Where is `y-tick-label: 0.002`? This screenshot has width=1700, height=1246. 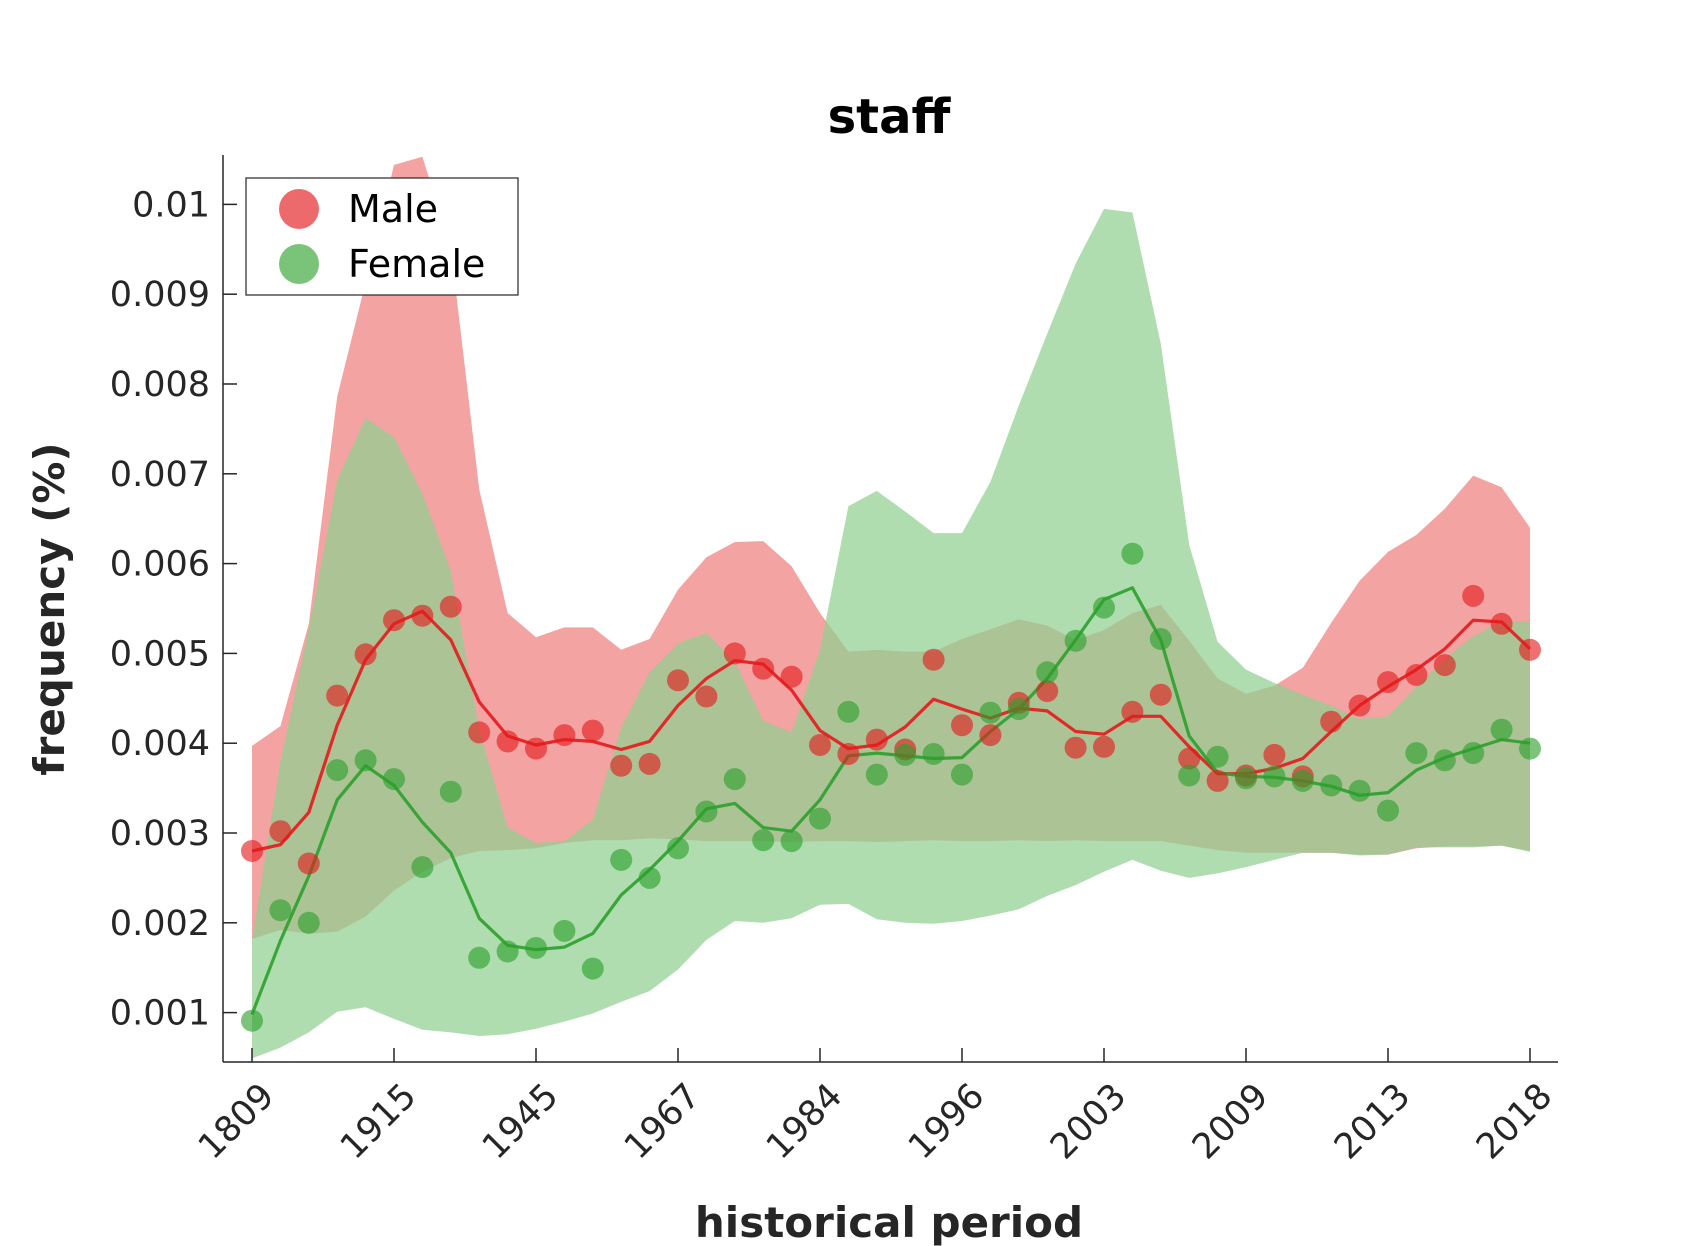
y-tick-label: 0.002 is located at coordinates (160, 924).